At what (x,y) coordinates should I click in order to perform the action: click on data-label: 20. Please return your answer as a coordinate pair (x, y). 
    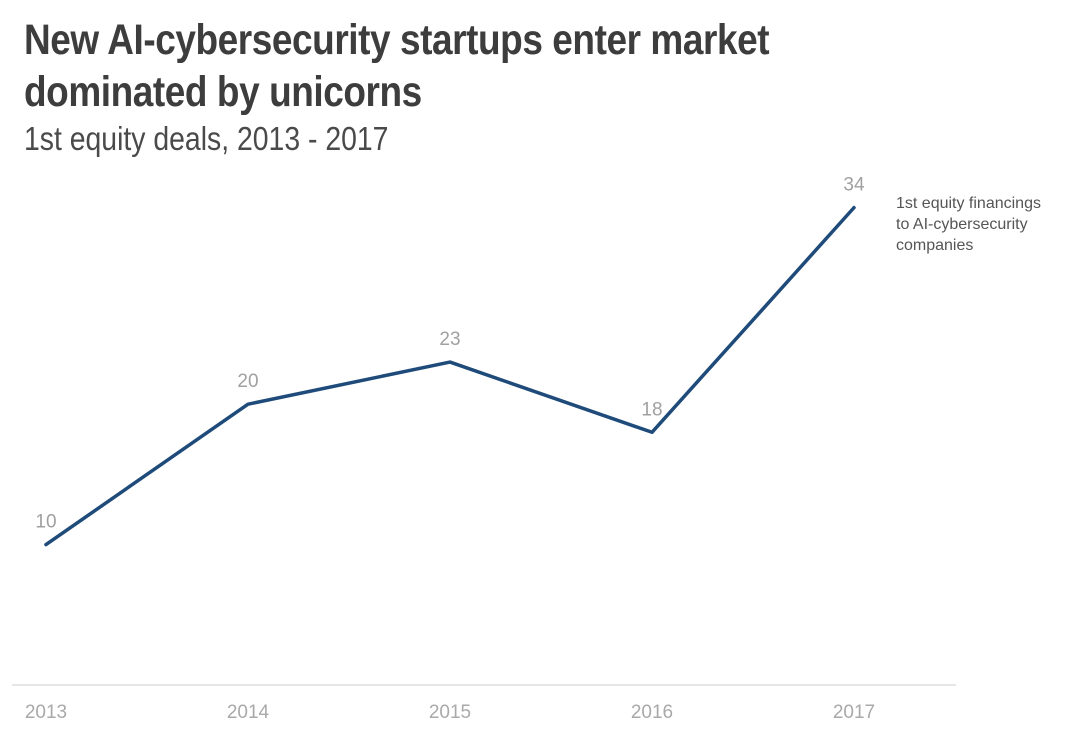
    Looking at the image, I should click on (247, 381).